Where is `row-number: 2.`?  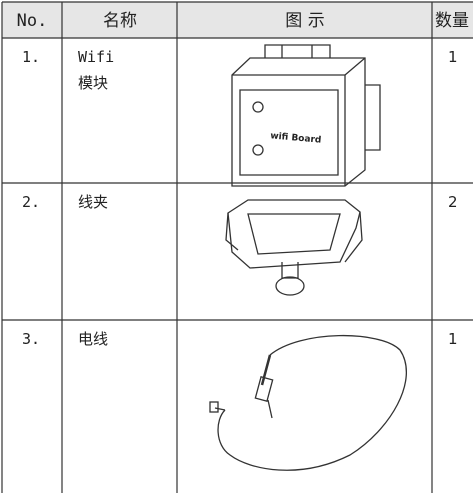 row-number: 2. is located at coordinates (31, 202).